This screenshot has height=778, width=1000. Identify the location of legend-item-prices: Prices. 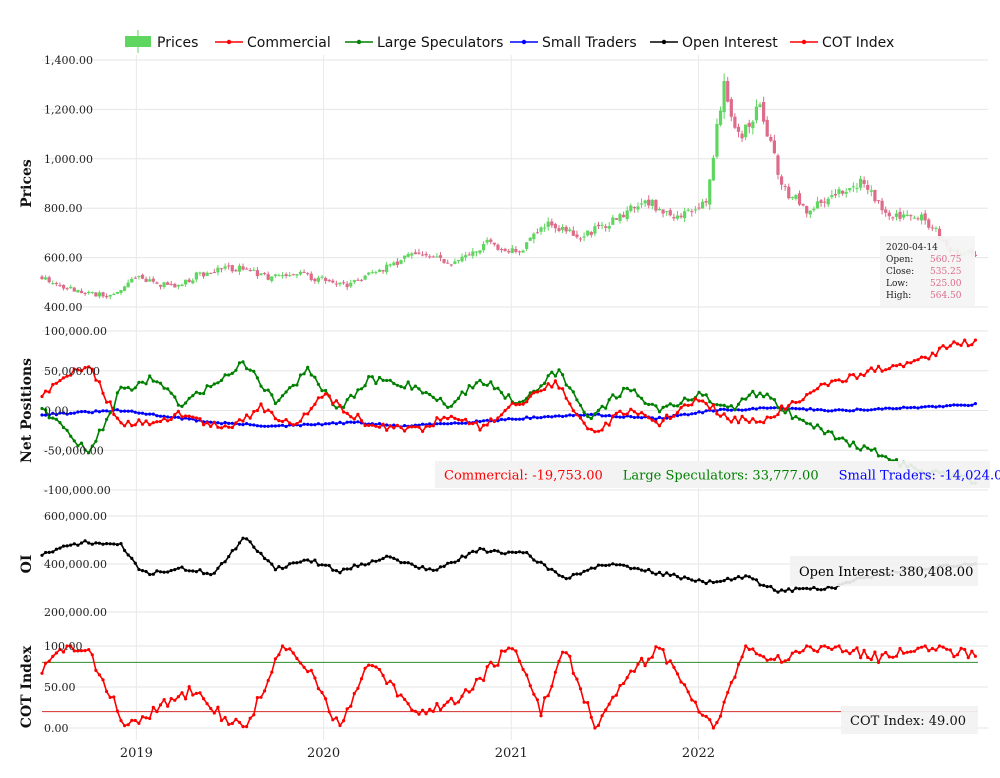
(161, 41).